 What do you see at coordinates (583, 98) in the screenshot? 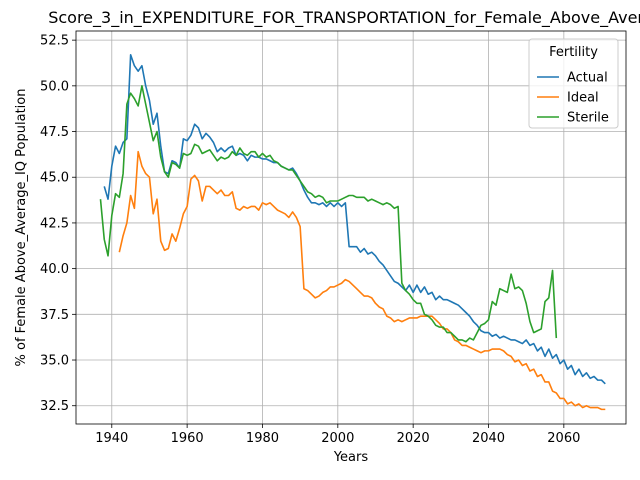
I see `legend-label-ideal: Ideal` at bounding box center [583, 98].